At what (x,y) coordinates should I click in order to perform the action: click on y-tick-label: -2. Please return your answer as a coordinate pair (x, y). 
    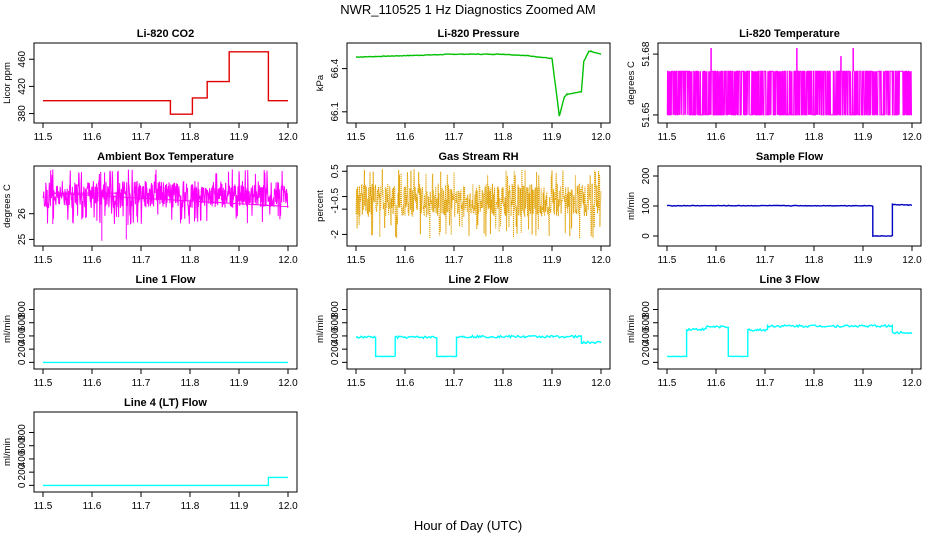
    Looking at the image, I should click on (335, 234).